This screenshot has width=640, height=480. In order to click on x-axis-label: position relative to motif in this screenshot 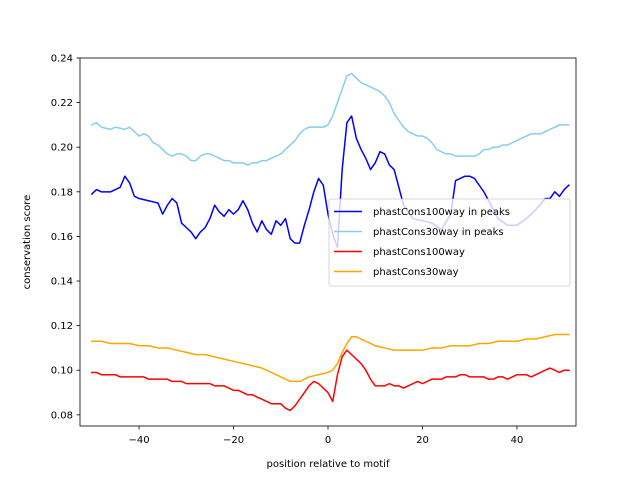, I will do `click(328, 464)`.